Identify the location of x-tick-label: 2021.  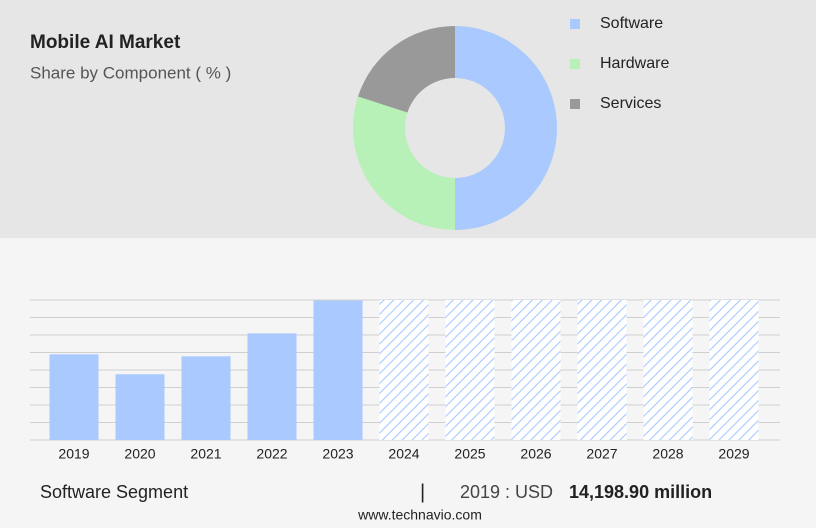
(205, 454).